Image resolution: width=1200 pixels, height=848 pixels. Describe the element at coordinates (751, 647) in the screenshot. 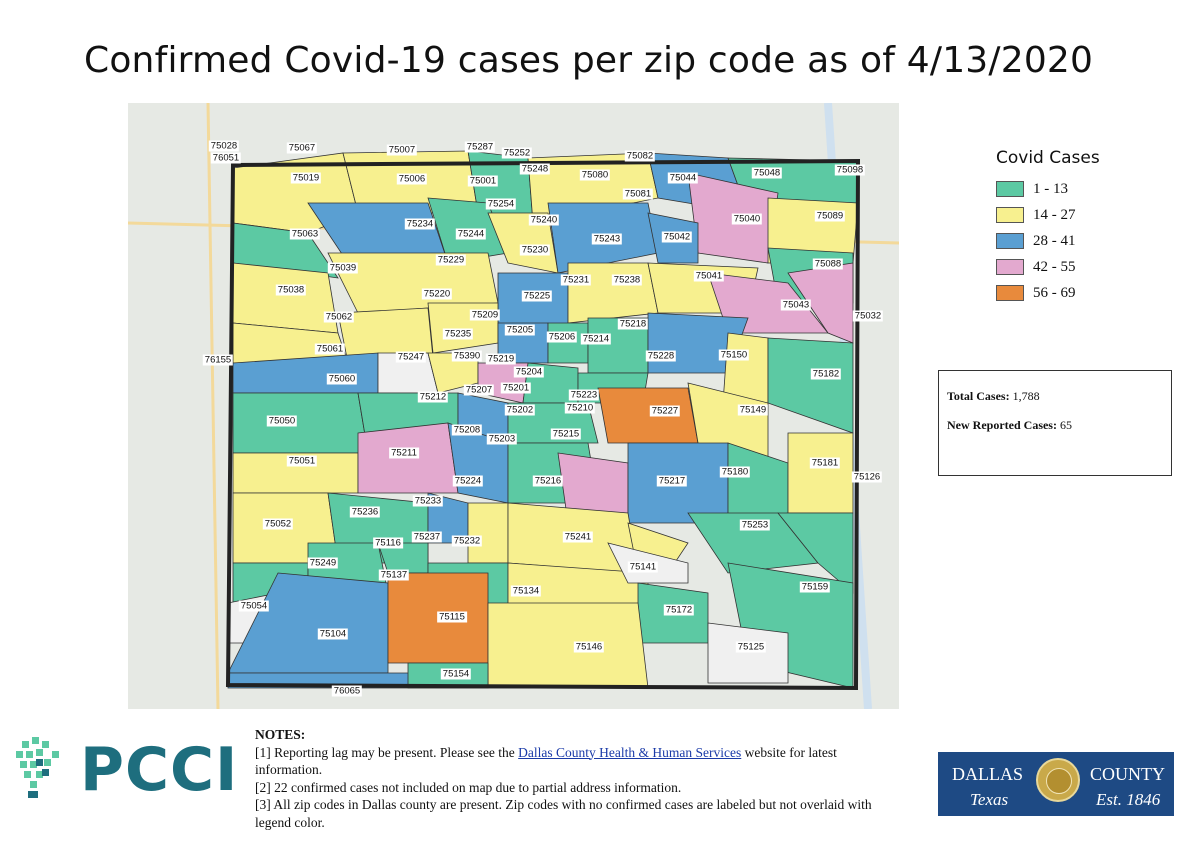

I see `zip-label-75125: 75125` at that location.